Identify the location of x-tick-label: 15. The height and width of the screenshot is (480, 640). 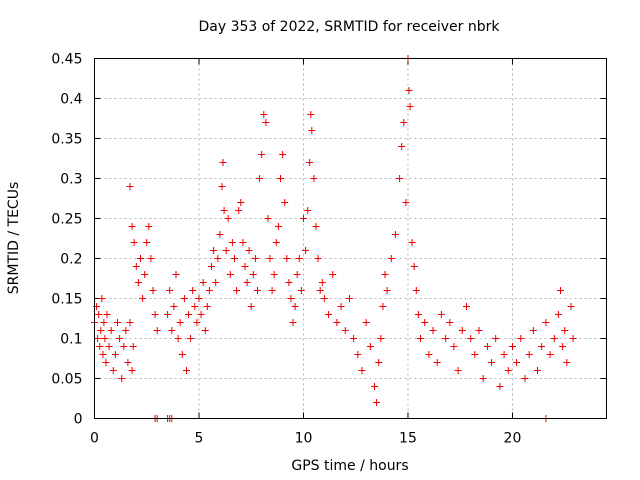
(408, 439).